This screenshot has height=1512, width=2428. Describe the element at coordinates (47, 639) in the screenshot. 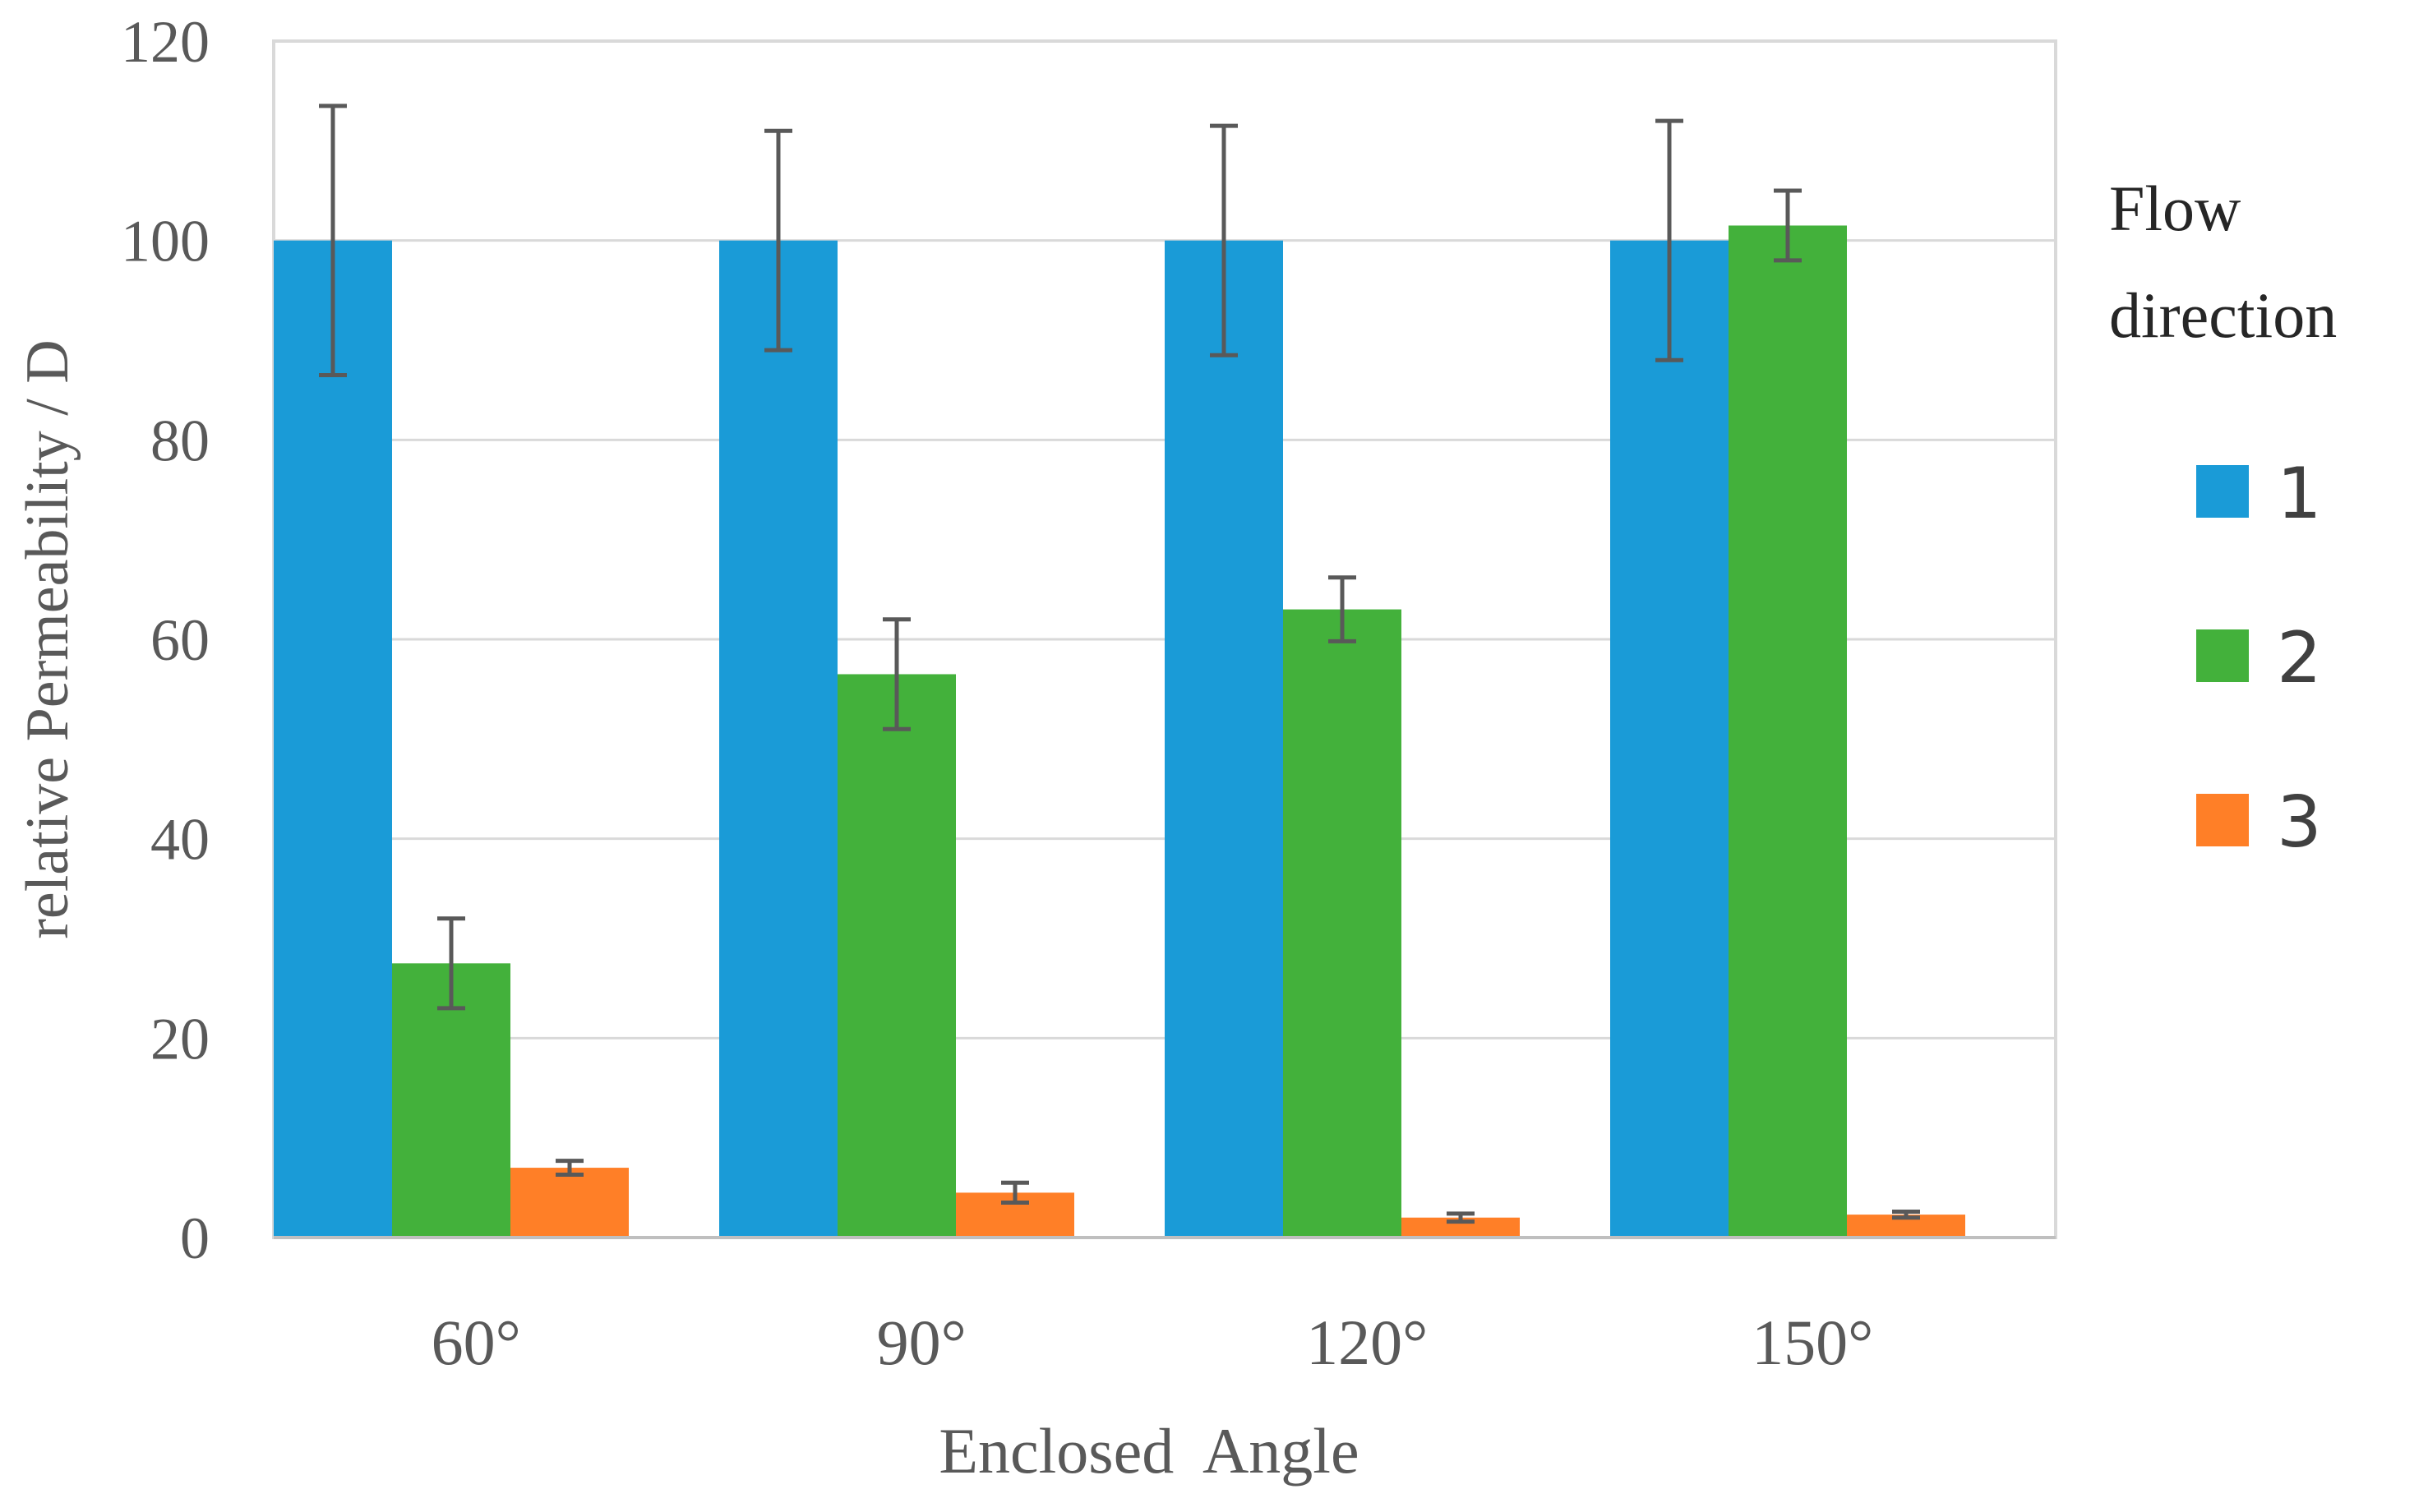

I see `y-axis-label: relative Permeability / D` at that location.